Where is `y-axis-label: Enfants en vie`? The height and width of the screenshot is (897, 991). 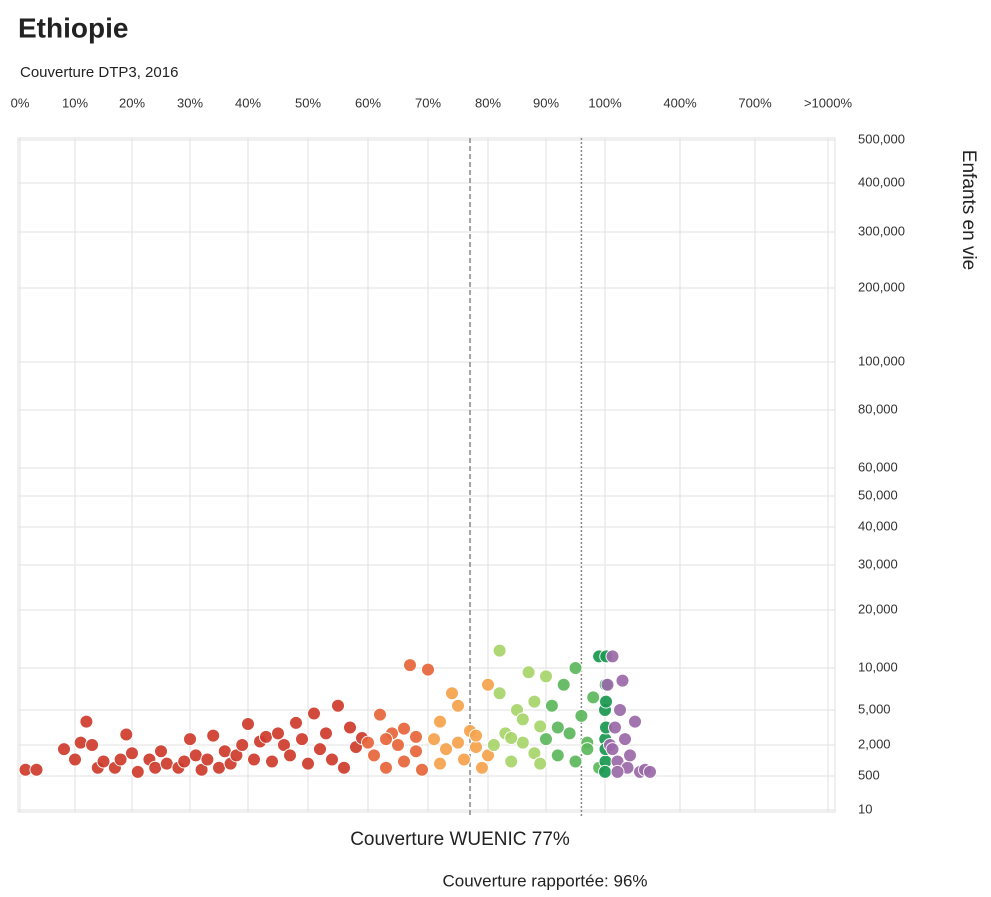 y-axis-label: Enfants en vie is located at coordinates (968, 210).